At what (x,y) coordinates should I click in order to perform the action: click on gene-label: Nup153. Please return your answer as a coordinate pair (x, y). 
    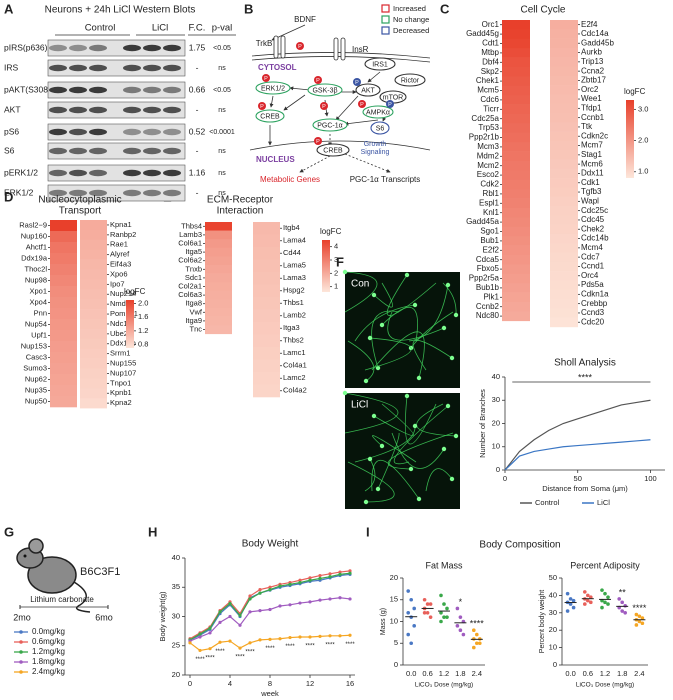
    Looking at the image, I should click on (34, 345).